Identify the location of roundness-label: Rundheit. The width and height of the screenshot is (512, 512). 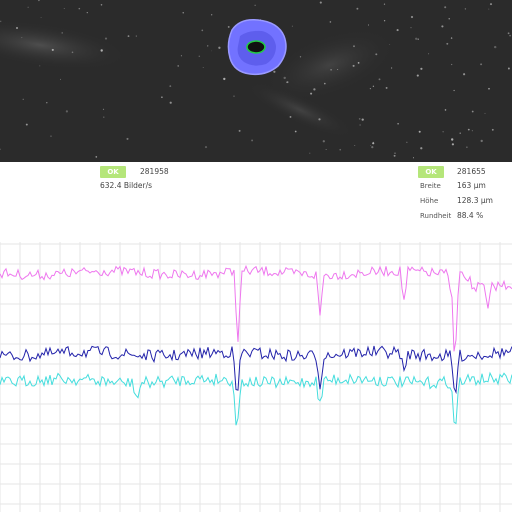
(436, 216).